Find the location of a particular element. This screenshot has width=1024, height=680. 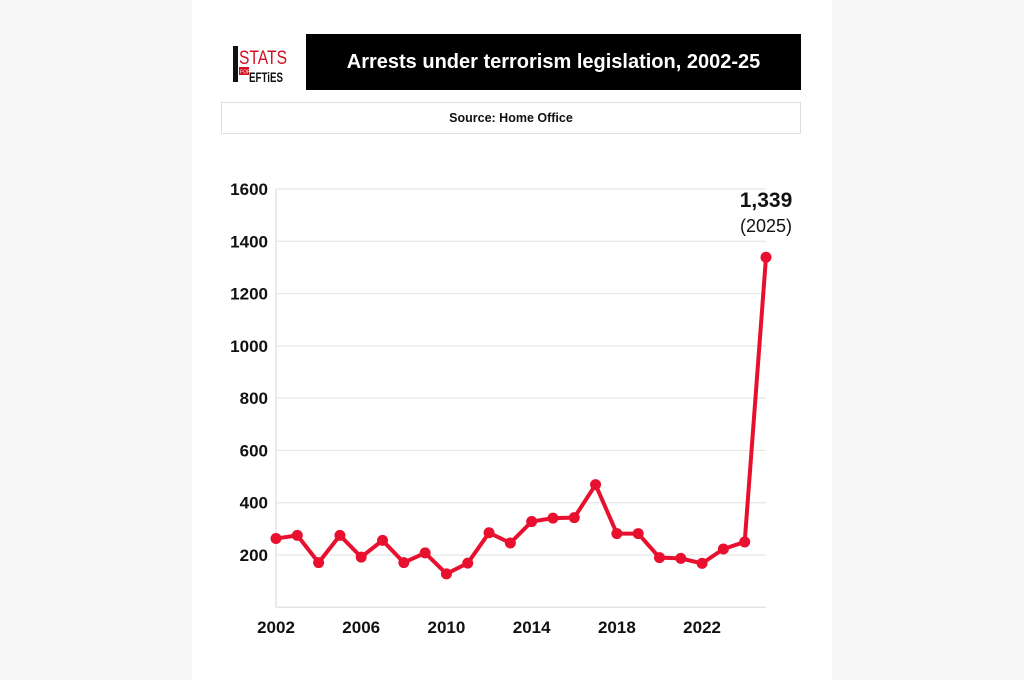

x-tick-label: 2002 is located at coordinates (276, 627).